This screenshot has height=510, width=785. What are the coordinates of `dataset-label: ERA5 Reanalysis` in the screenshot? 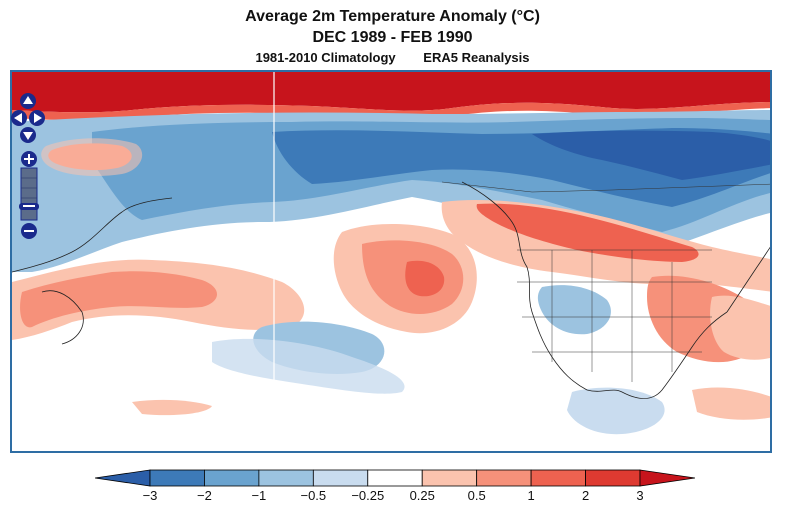 It's located at (476, 57).